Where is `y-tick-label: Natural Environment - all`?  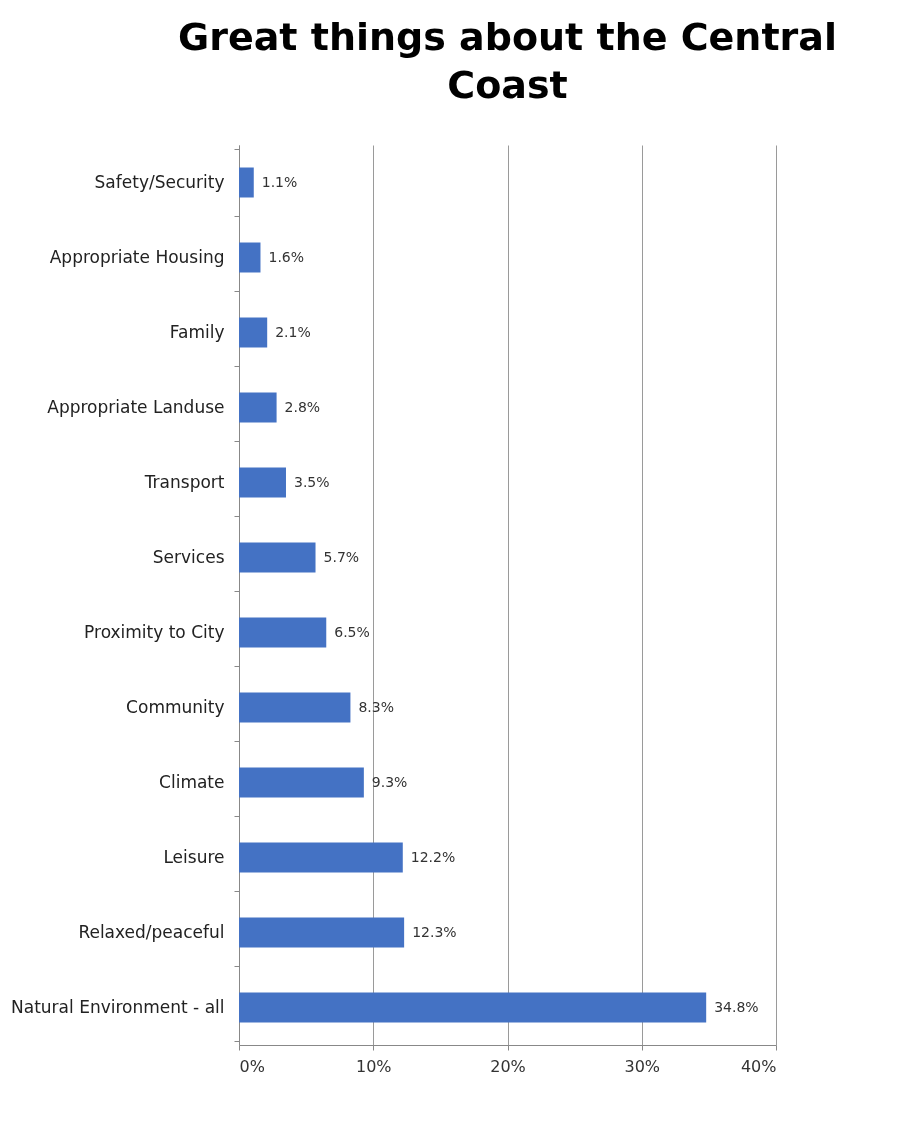
y-tick-label: Natural Environment - all is located at coordinates (118, 1007).